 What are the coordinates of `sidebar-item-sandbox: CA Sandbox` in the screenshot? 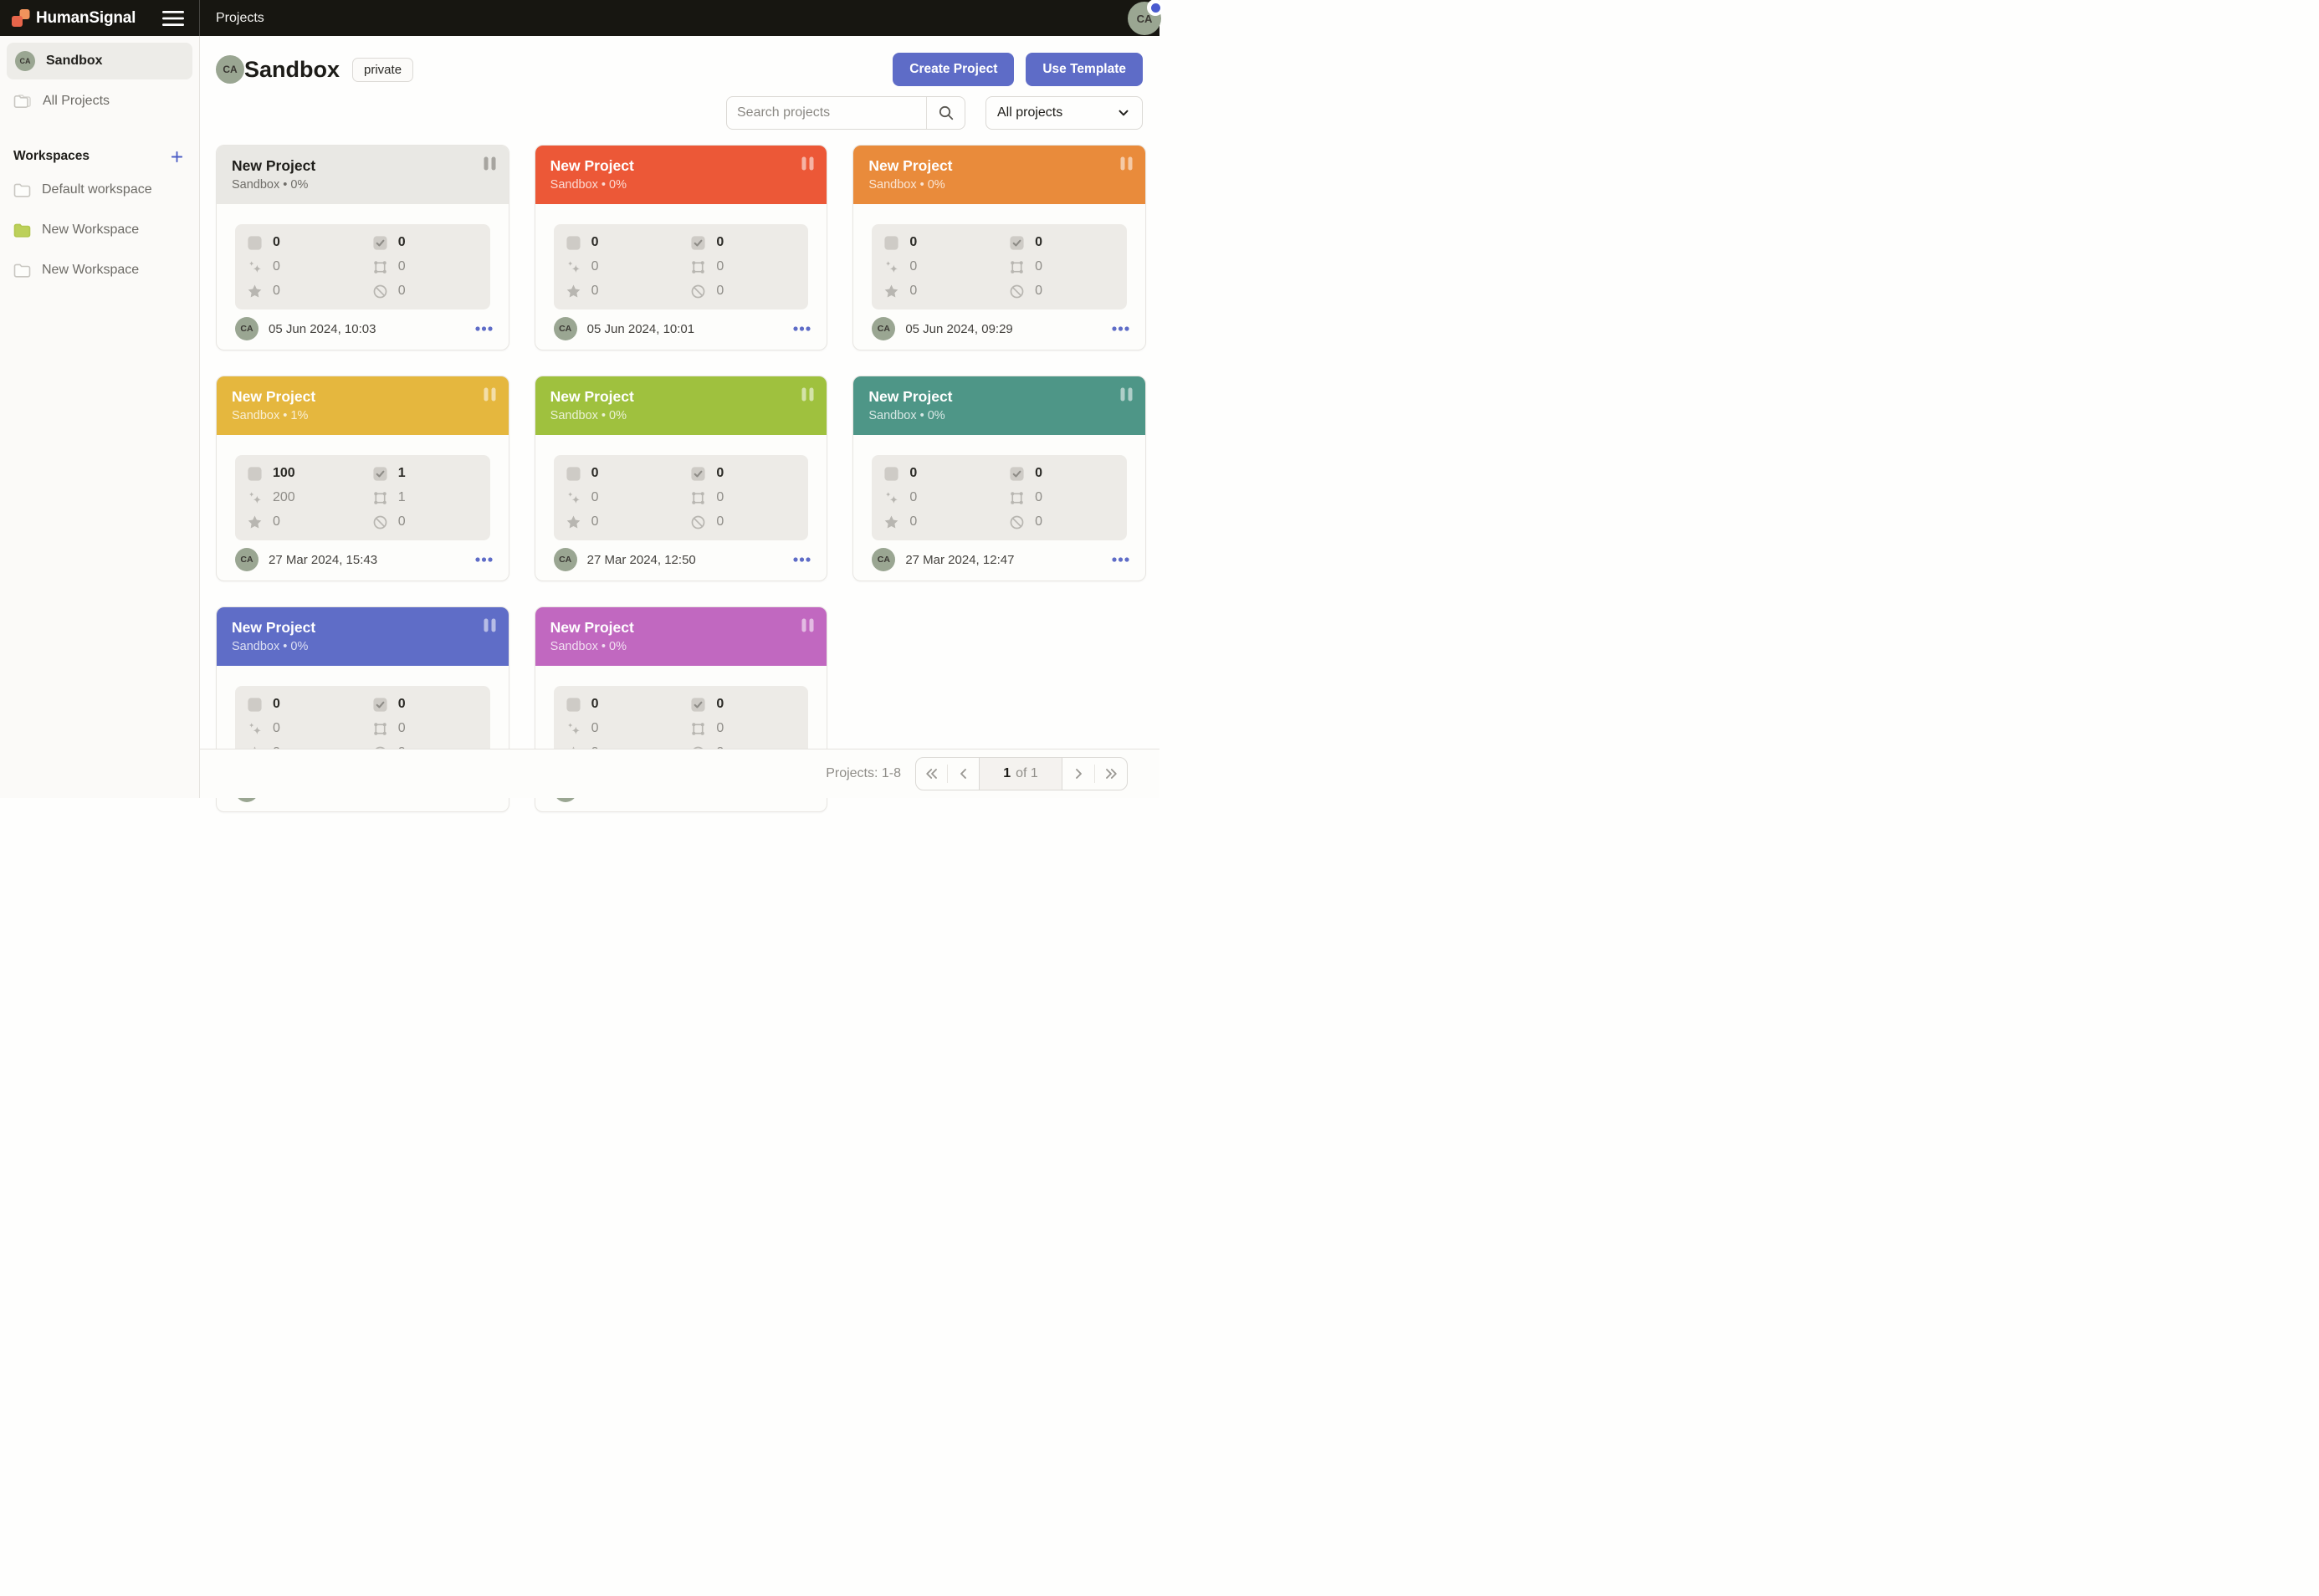 It's located at (99, 61).